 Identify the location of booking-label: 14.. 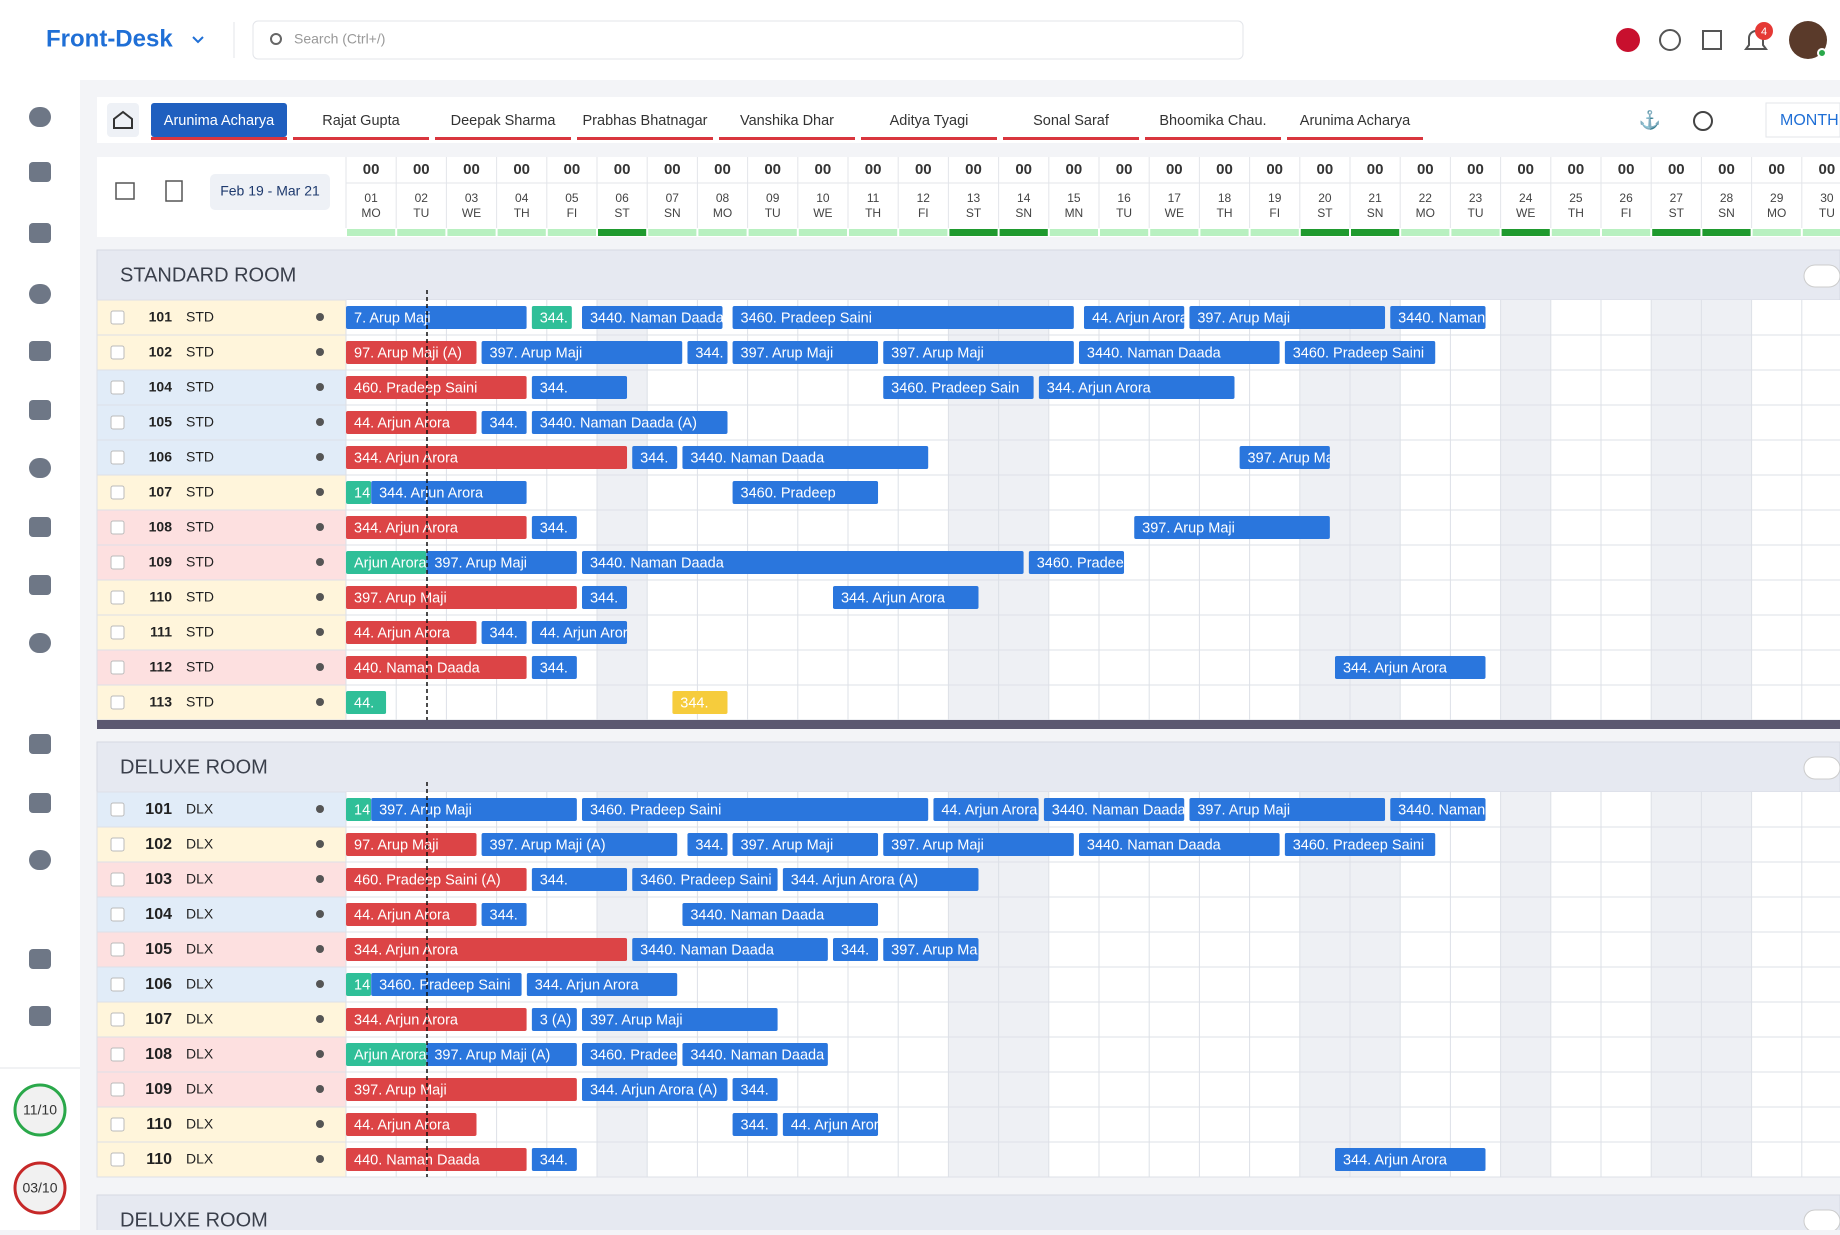
(364, 810).